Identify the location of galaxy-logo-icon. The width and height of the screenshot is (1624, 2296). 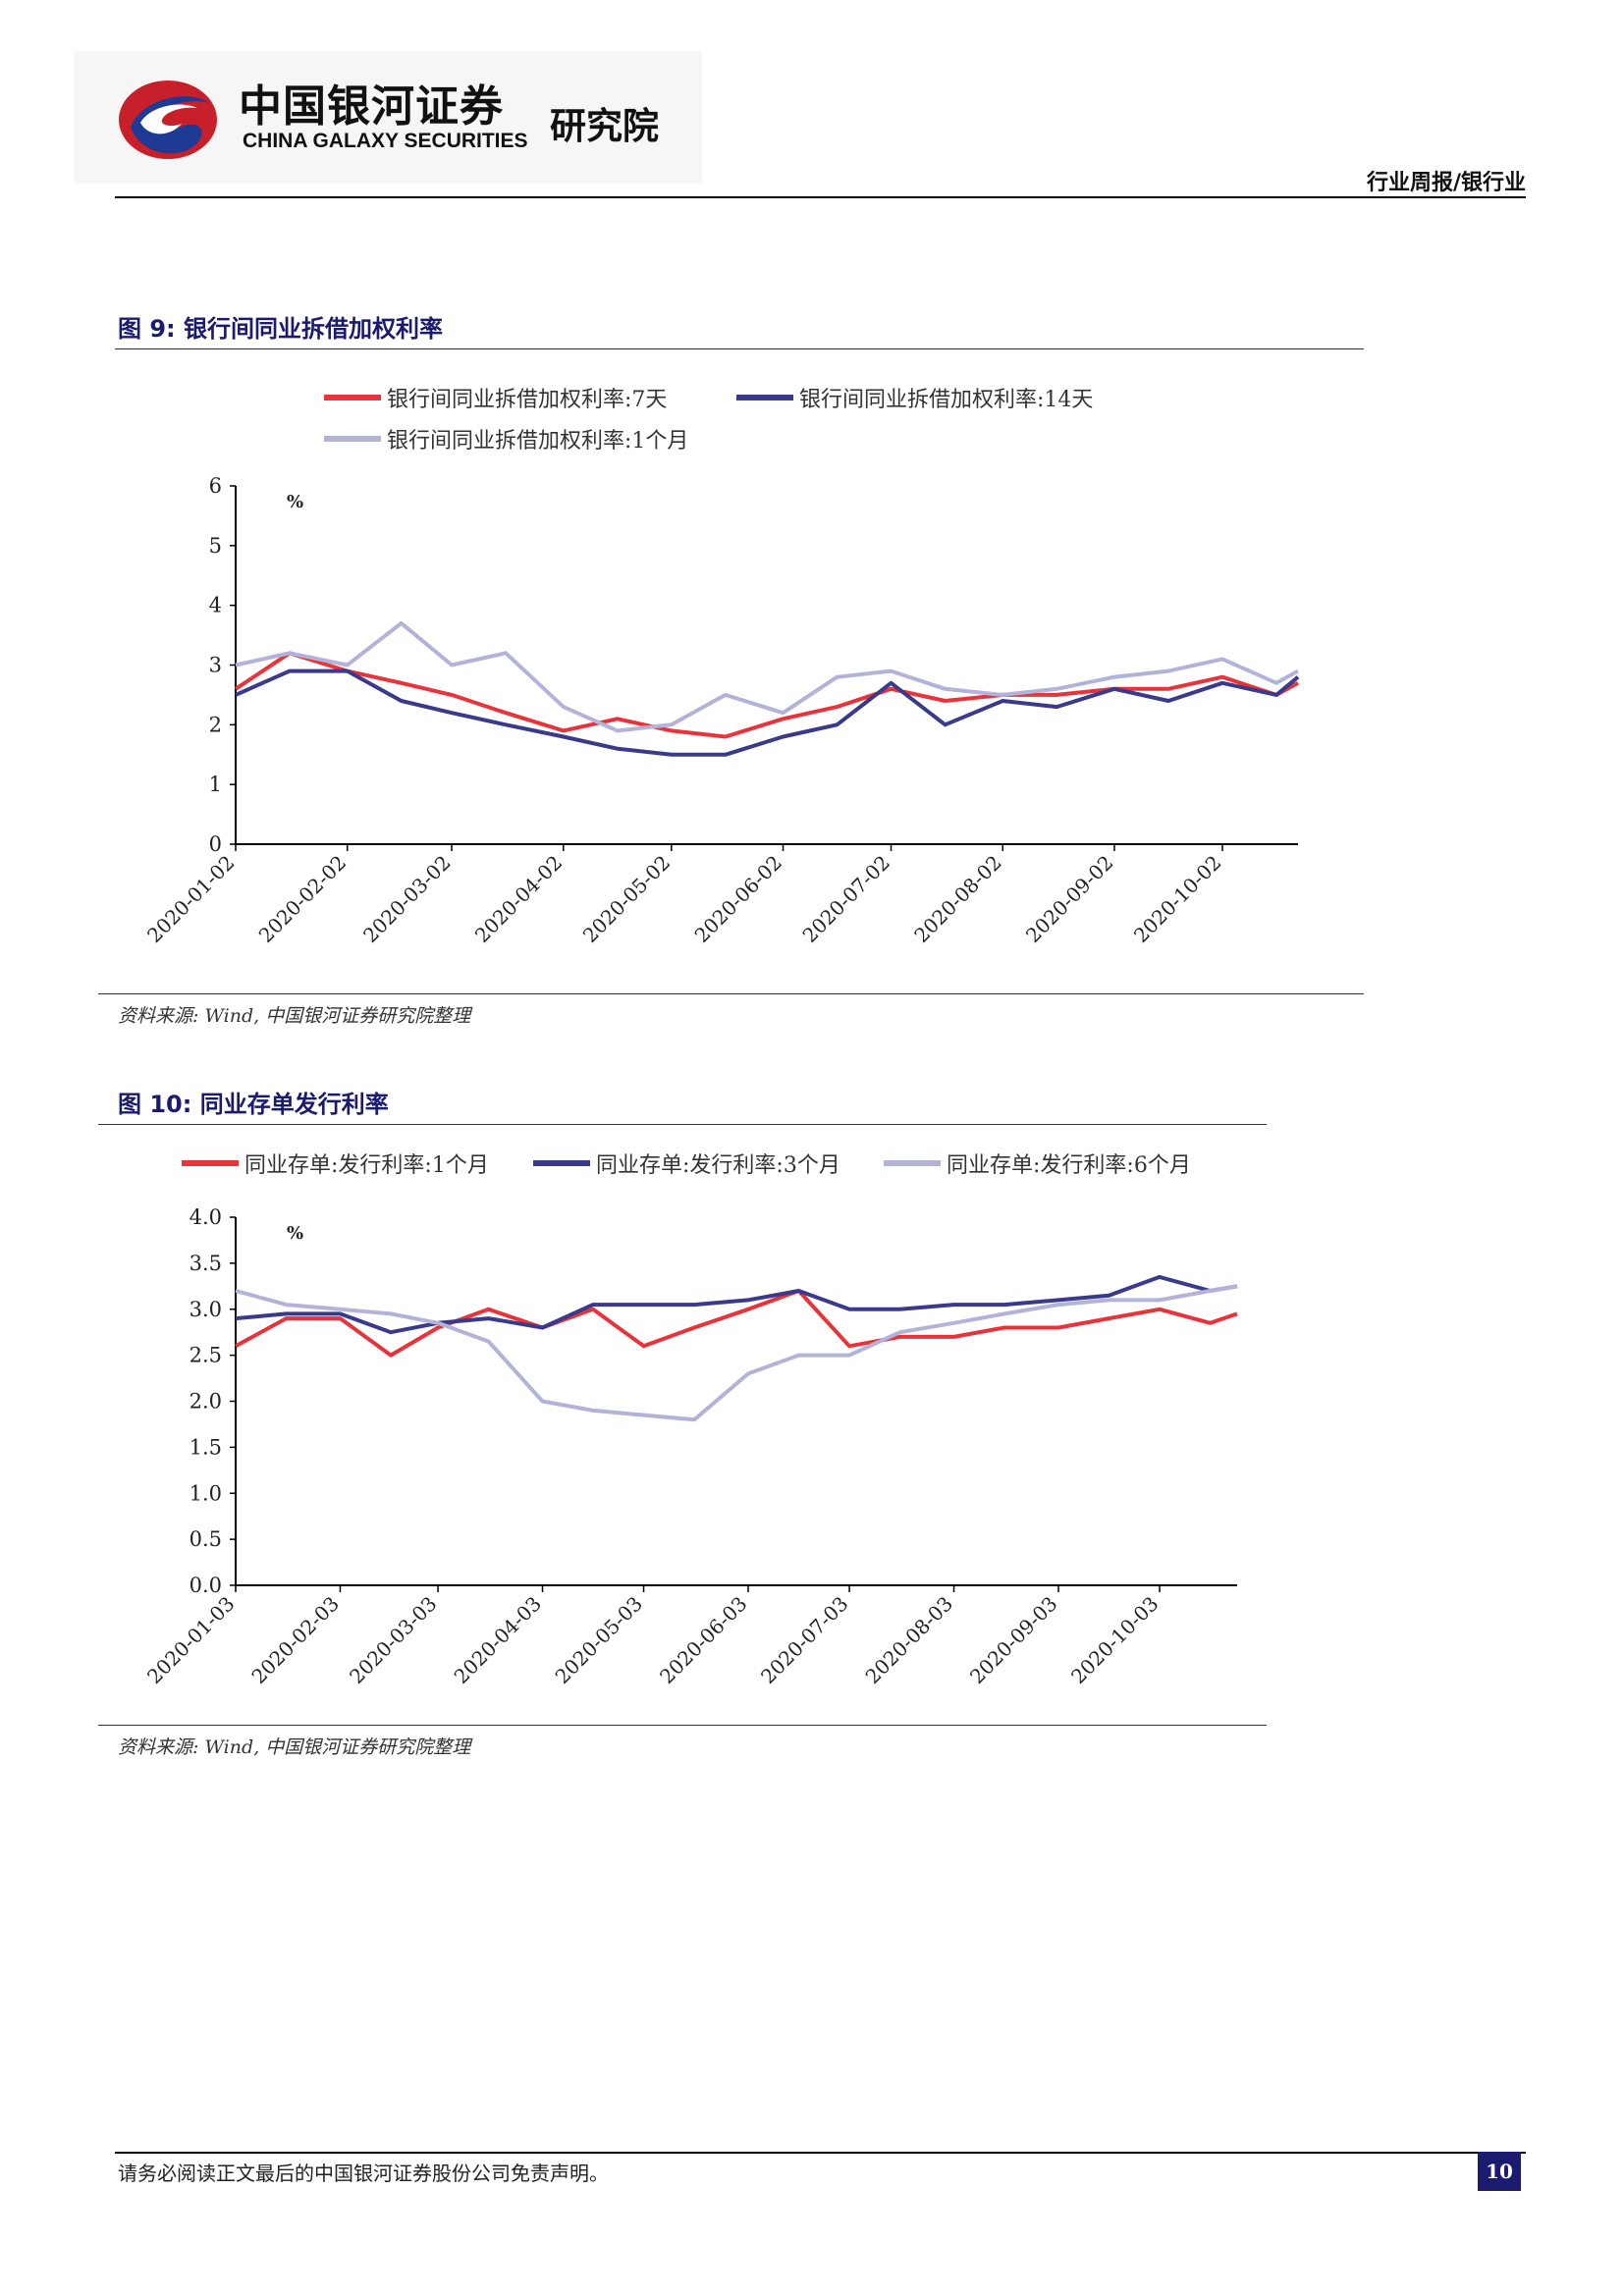
(168, 119).